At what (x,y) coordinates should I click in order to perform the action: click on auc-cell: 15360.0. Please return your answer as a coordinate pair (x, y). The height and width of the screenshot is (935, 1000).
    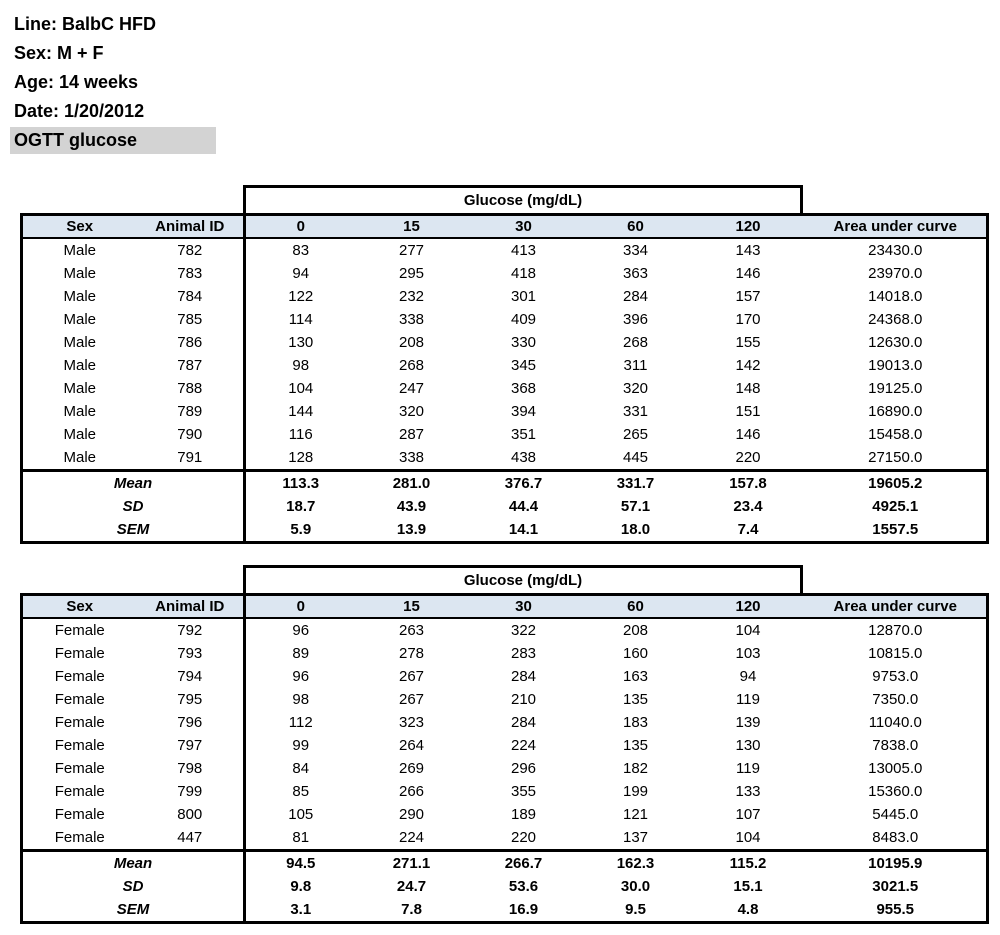
    Looking at the image, I should click on (895, 791).